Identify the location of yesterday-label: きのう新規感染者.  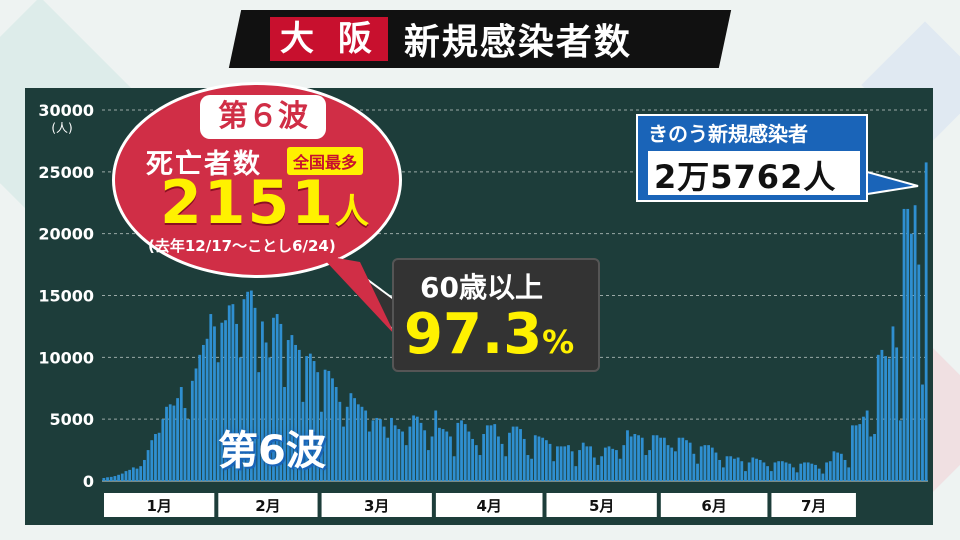
(728, 134).